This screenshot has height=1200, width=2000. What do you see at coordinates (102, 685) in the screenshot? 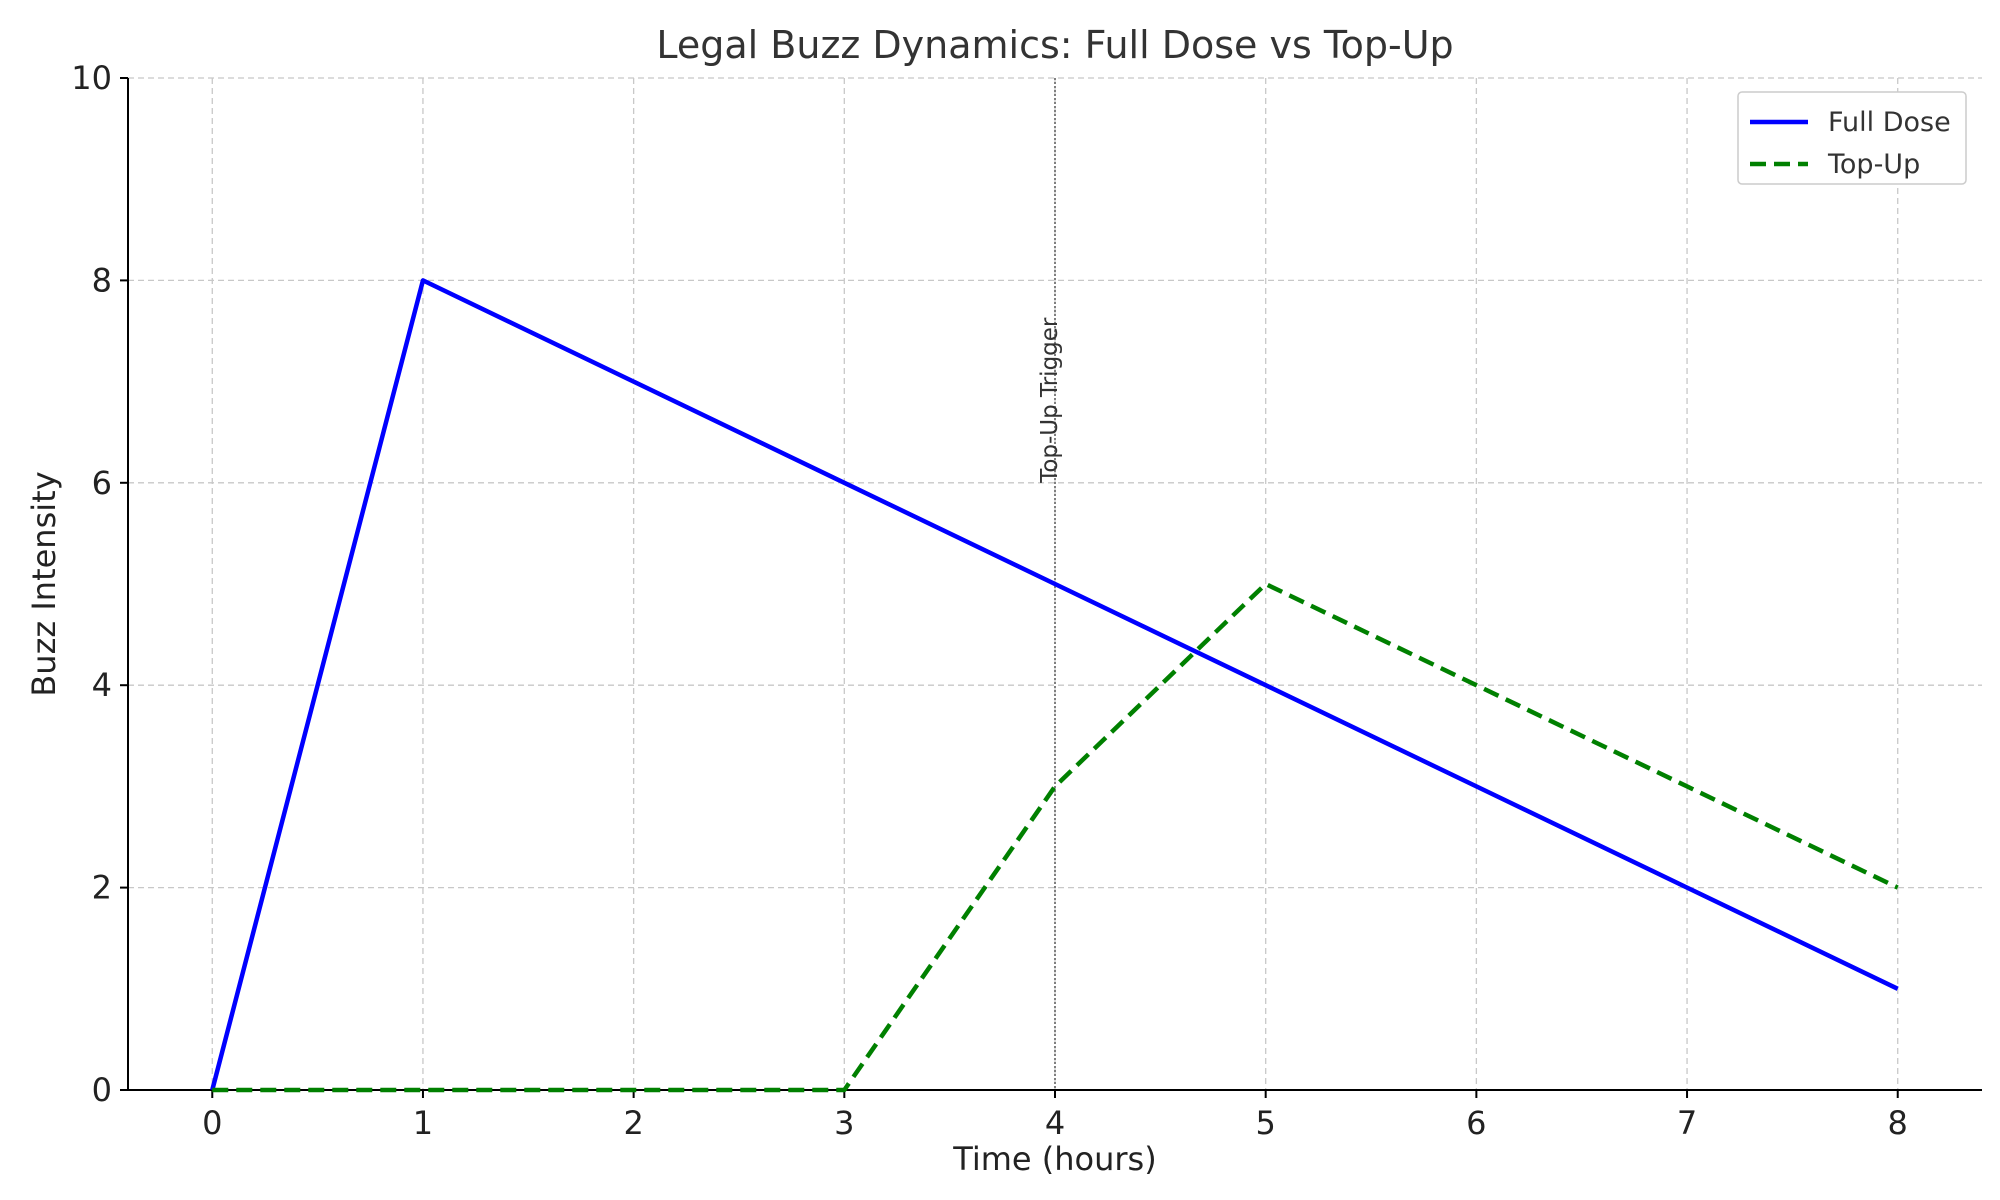
I see `y-tick-label-4: 4` at bounding box center [102, 685].